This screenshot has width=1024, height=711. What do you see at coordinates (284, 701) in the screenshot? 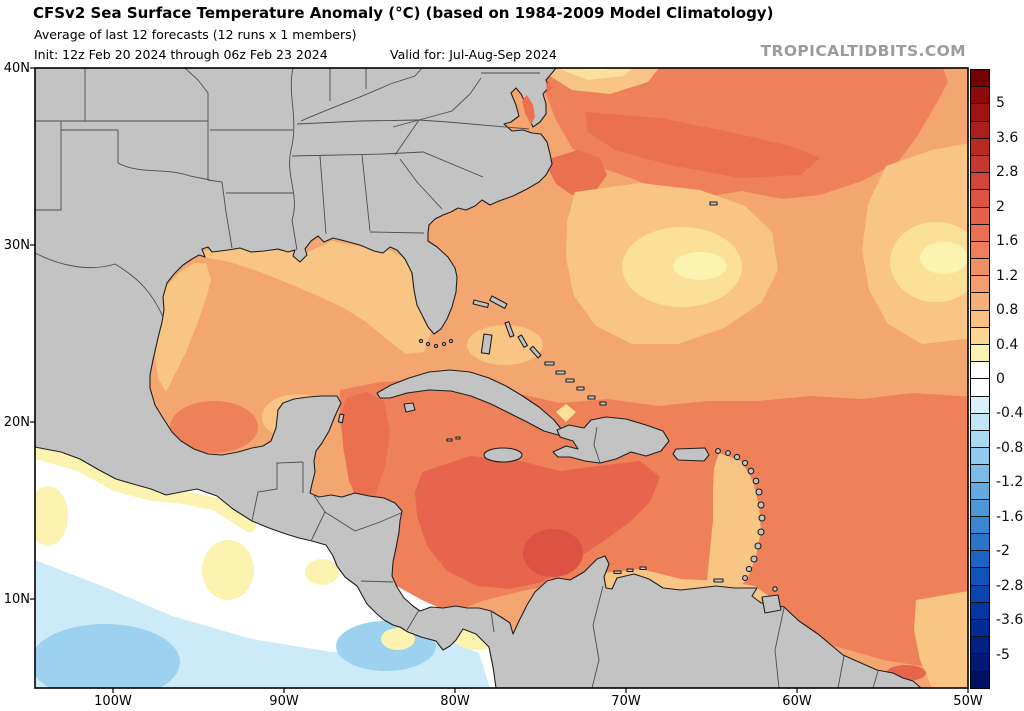
I see `lon-label: 90W` at bounding box center [284, 701].